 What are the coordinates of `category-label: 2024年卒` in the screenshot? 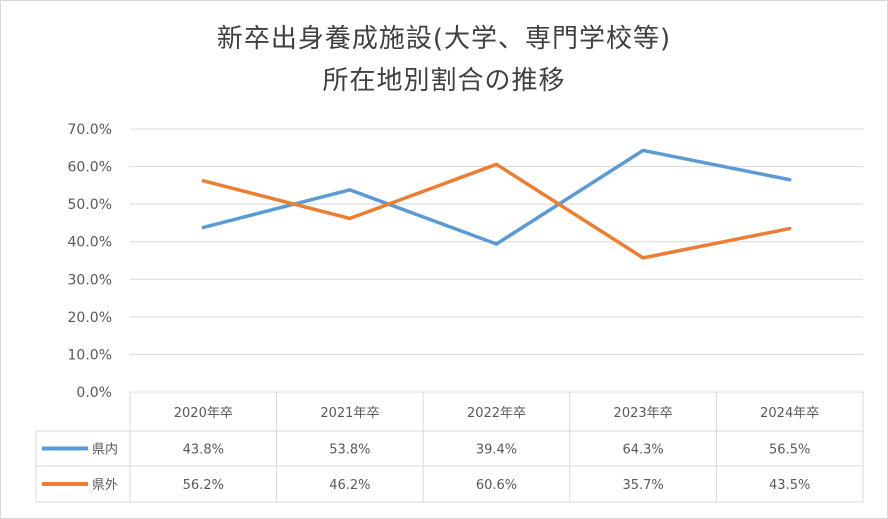 It's located at (789, 413).